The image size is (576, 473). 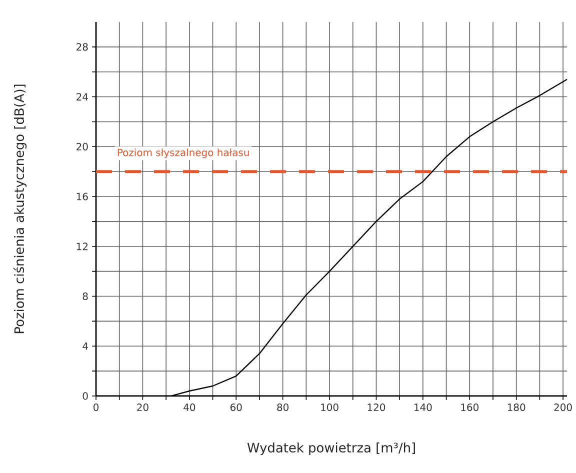 I want to click on x-tick-label: 140, so click(x=423, y=407).